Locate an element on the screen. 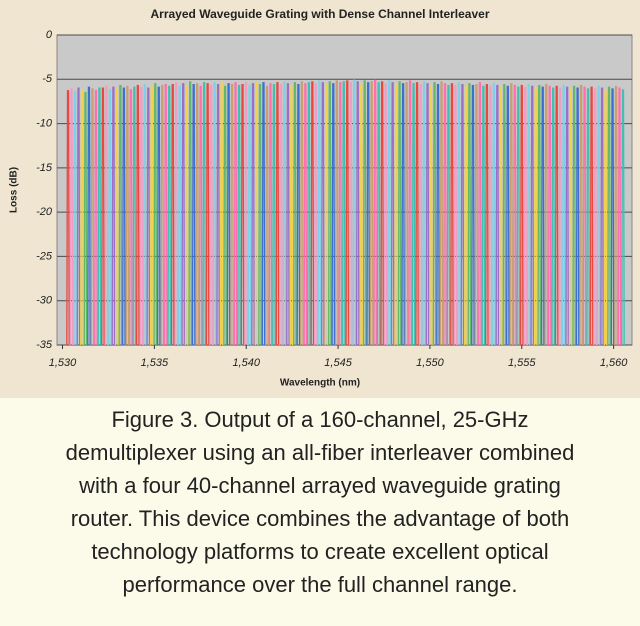  y-tick-label: -20 is located at coordinates (44, 212).